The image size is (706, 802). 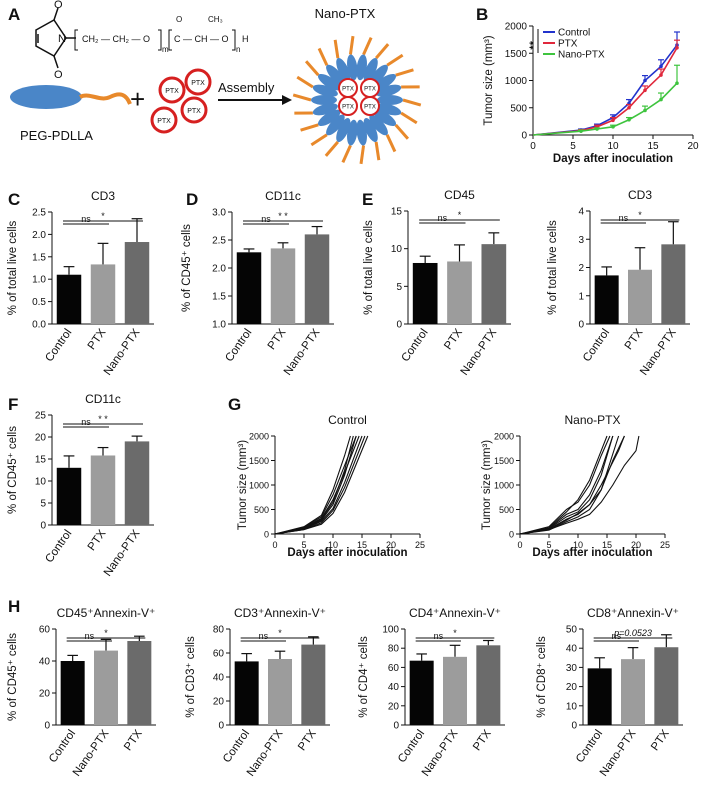 What do you see at coordinates (39, 257) in the screenshot?
I see `y-tick-label: 1.5` at bounding box center [39, 257].